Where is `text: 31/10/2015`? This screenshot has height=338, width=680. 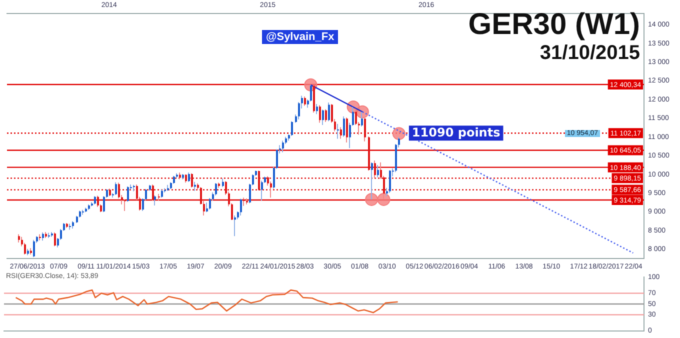 text: 31/10/2015 is located at coordinates (590, 53).